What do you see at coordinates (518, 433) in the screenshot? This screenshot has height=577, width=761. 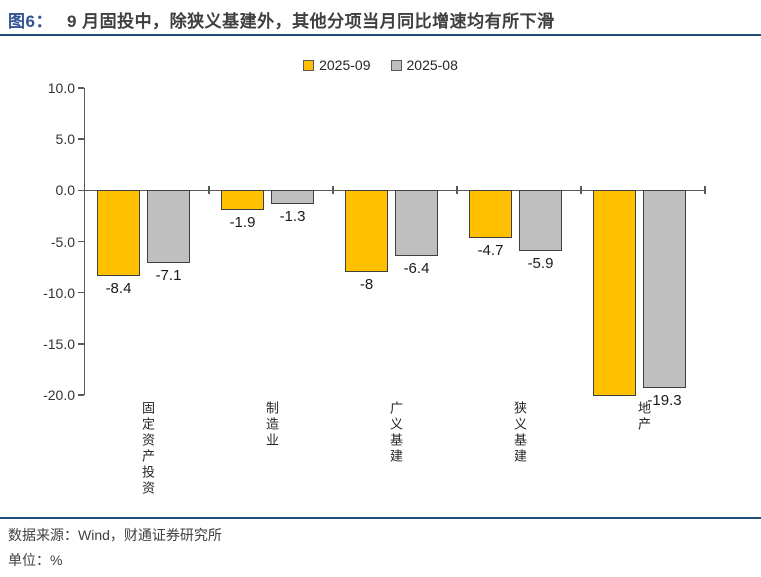 I see `category-label-狭义基建: 狭义基建` at bounding box center [518, 433].